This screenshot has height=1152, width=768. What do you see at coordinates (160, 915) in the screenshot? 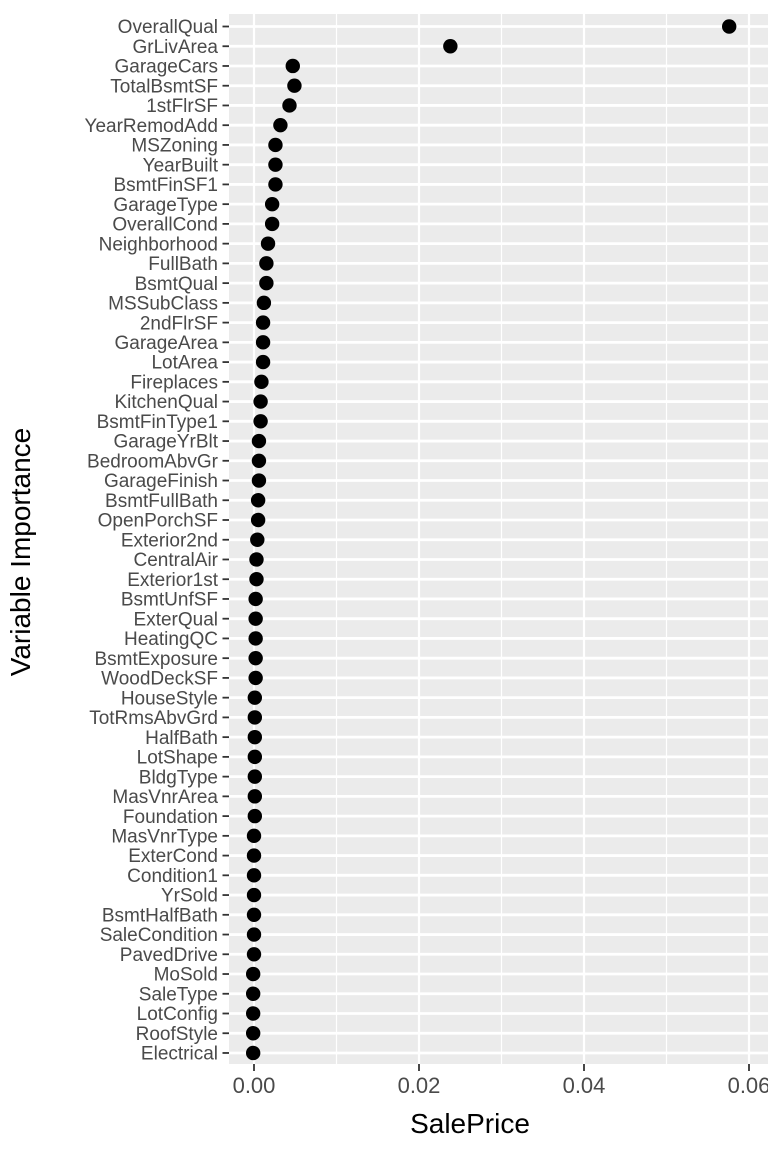
I see `y-tick-label: BsmtHalfBath` at bounding box center [160, 915].